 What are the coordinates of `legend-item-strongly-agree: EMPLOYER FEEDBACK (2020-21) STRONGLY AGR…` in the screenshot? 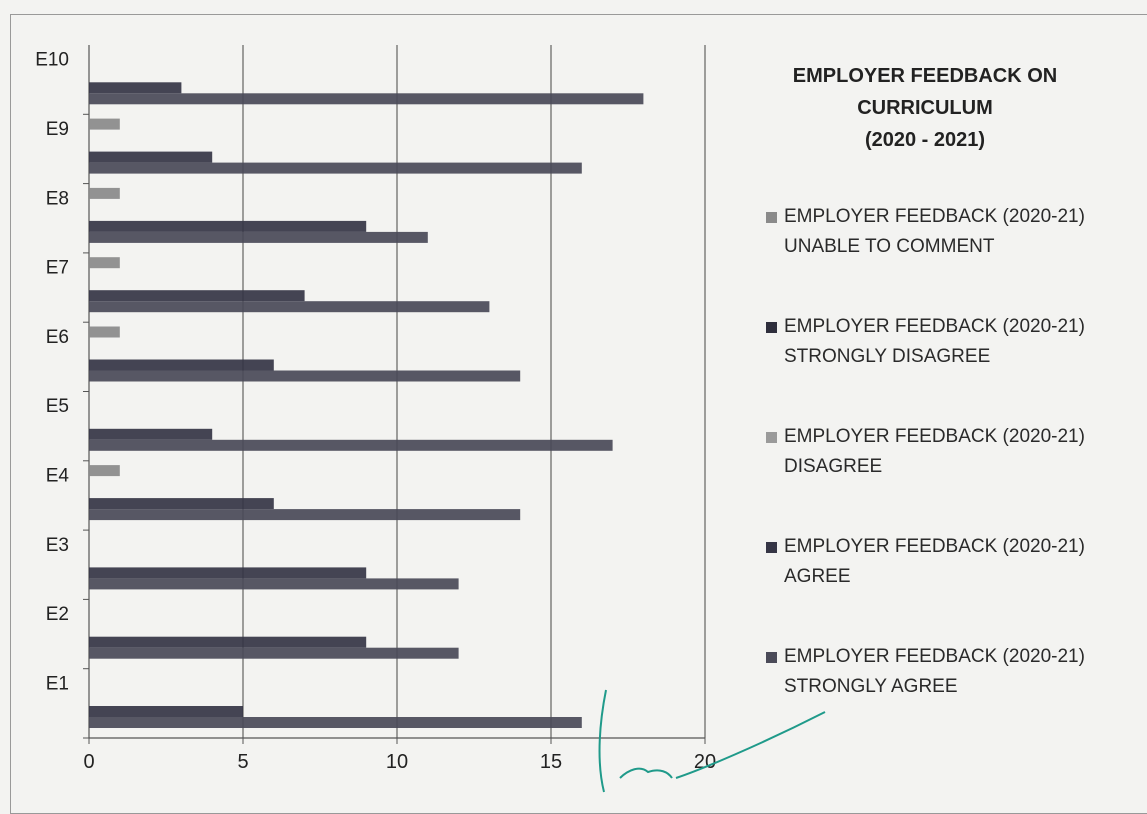 It's located at (956, 672).